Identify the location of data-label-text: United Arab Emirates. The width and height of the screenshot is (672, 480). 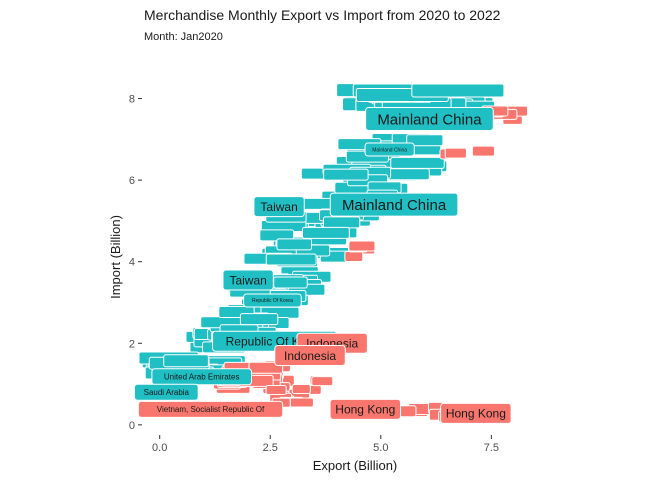
(202, 377).